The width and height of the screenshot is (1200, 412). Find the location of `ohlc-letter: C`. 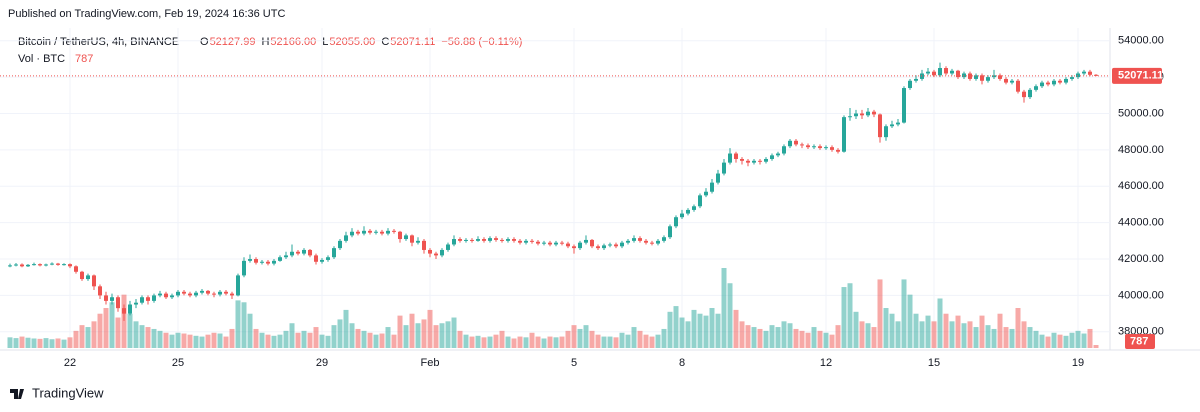

ohlc-letter: C is located at coordinates (385, 42).